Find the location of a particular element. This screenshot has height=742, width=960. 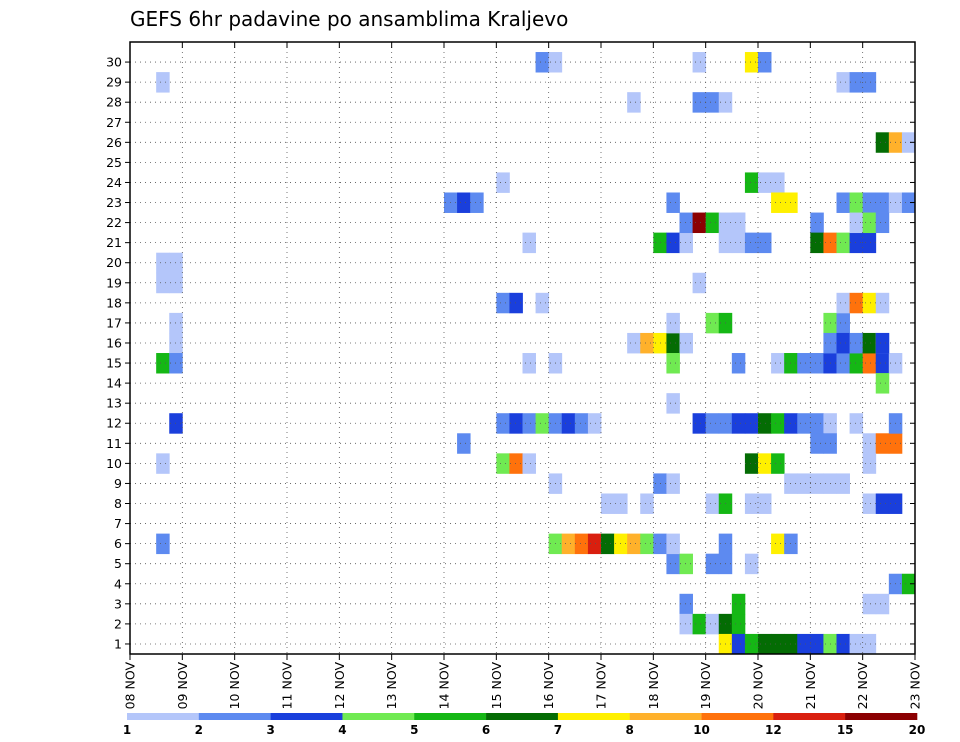

y-tick-label: 30 is located at coordinates (114, 62).